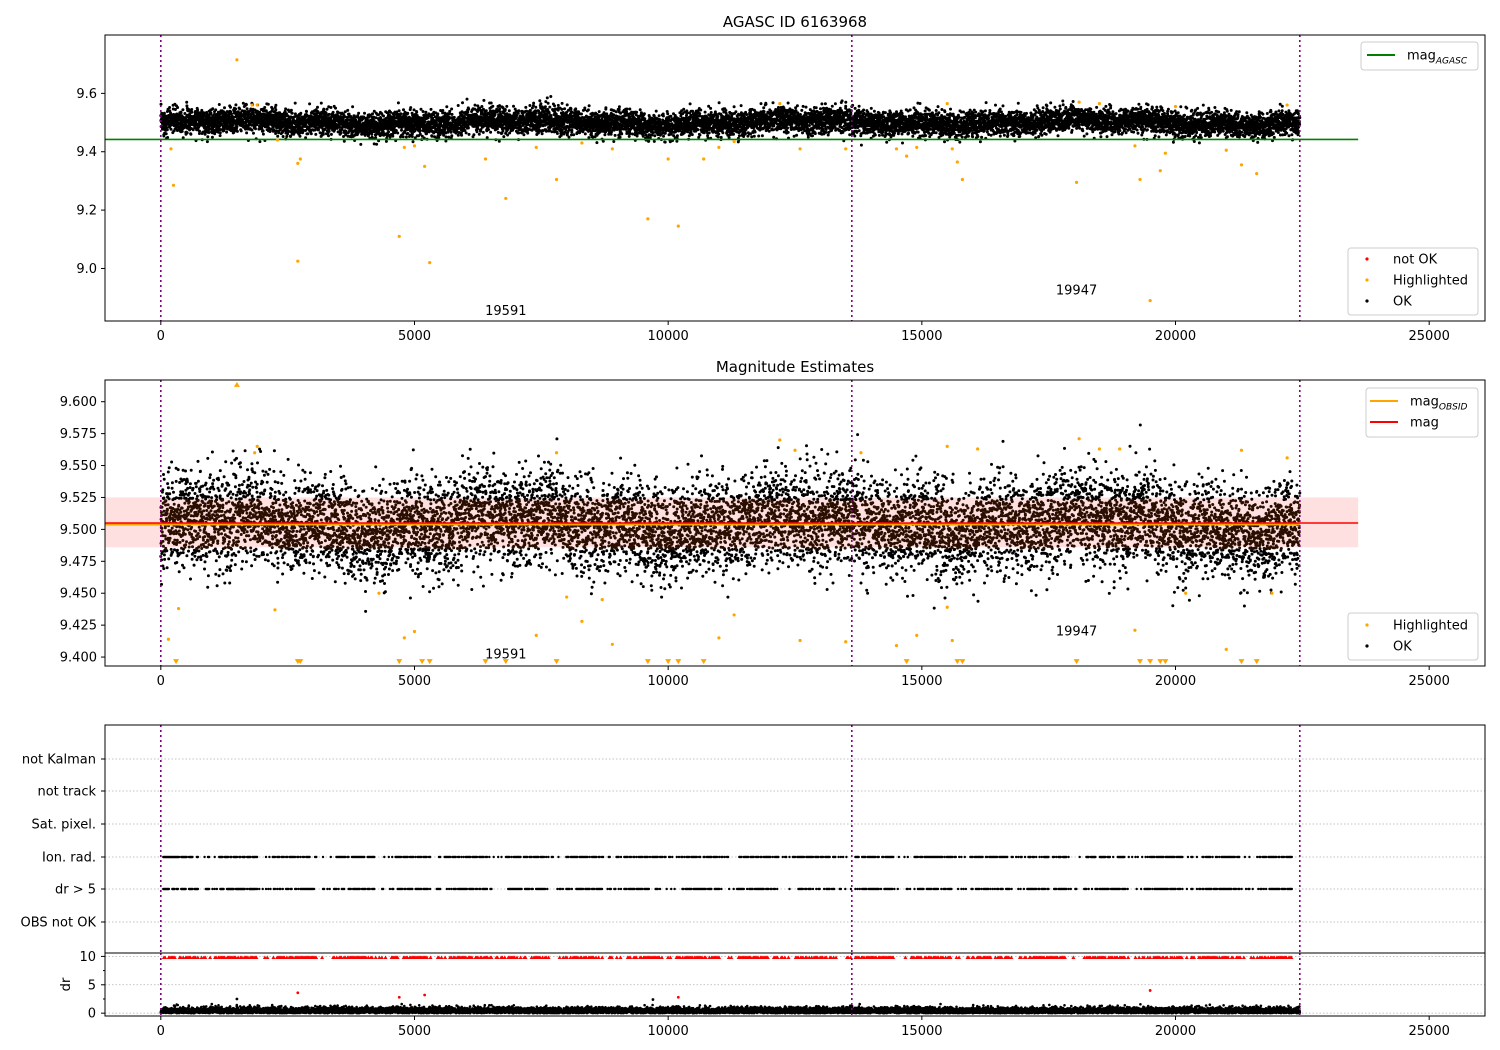 The image size is (1500, 1050). I want to click on clipped-high-marker, so click(236, 384).